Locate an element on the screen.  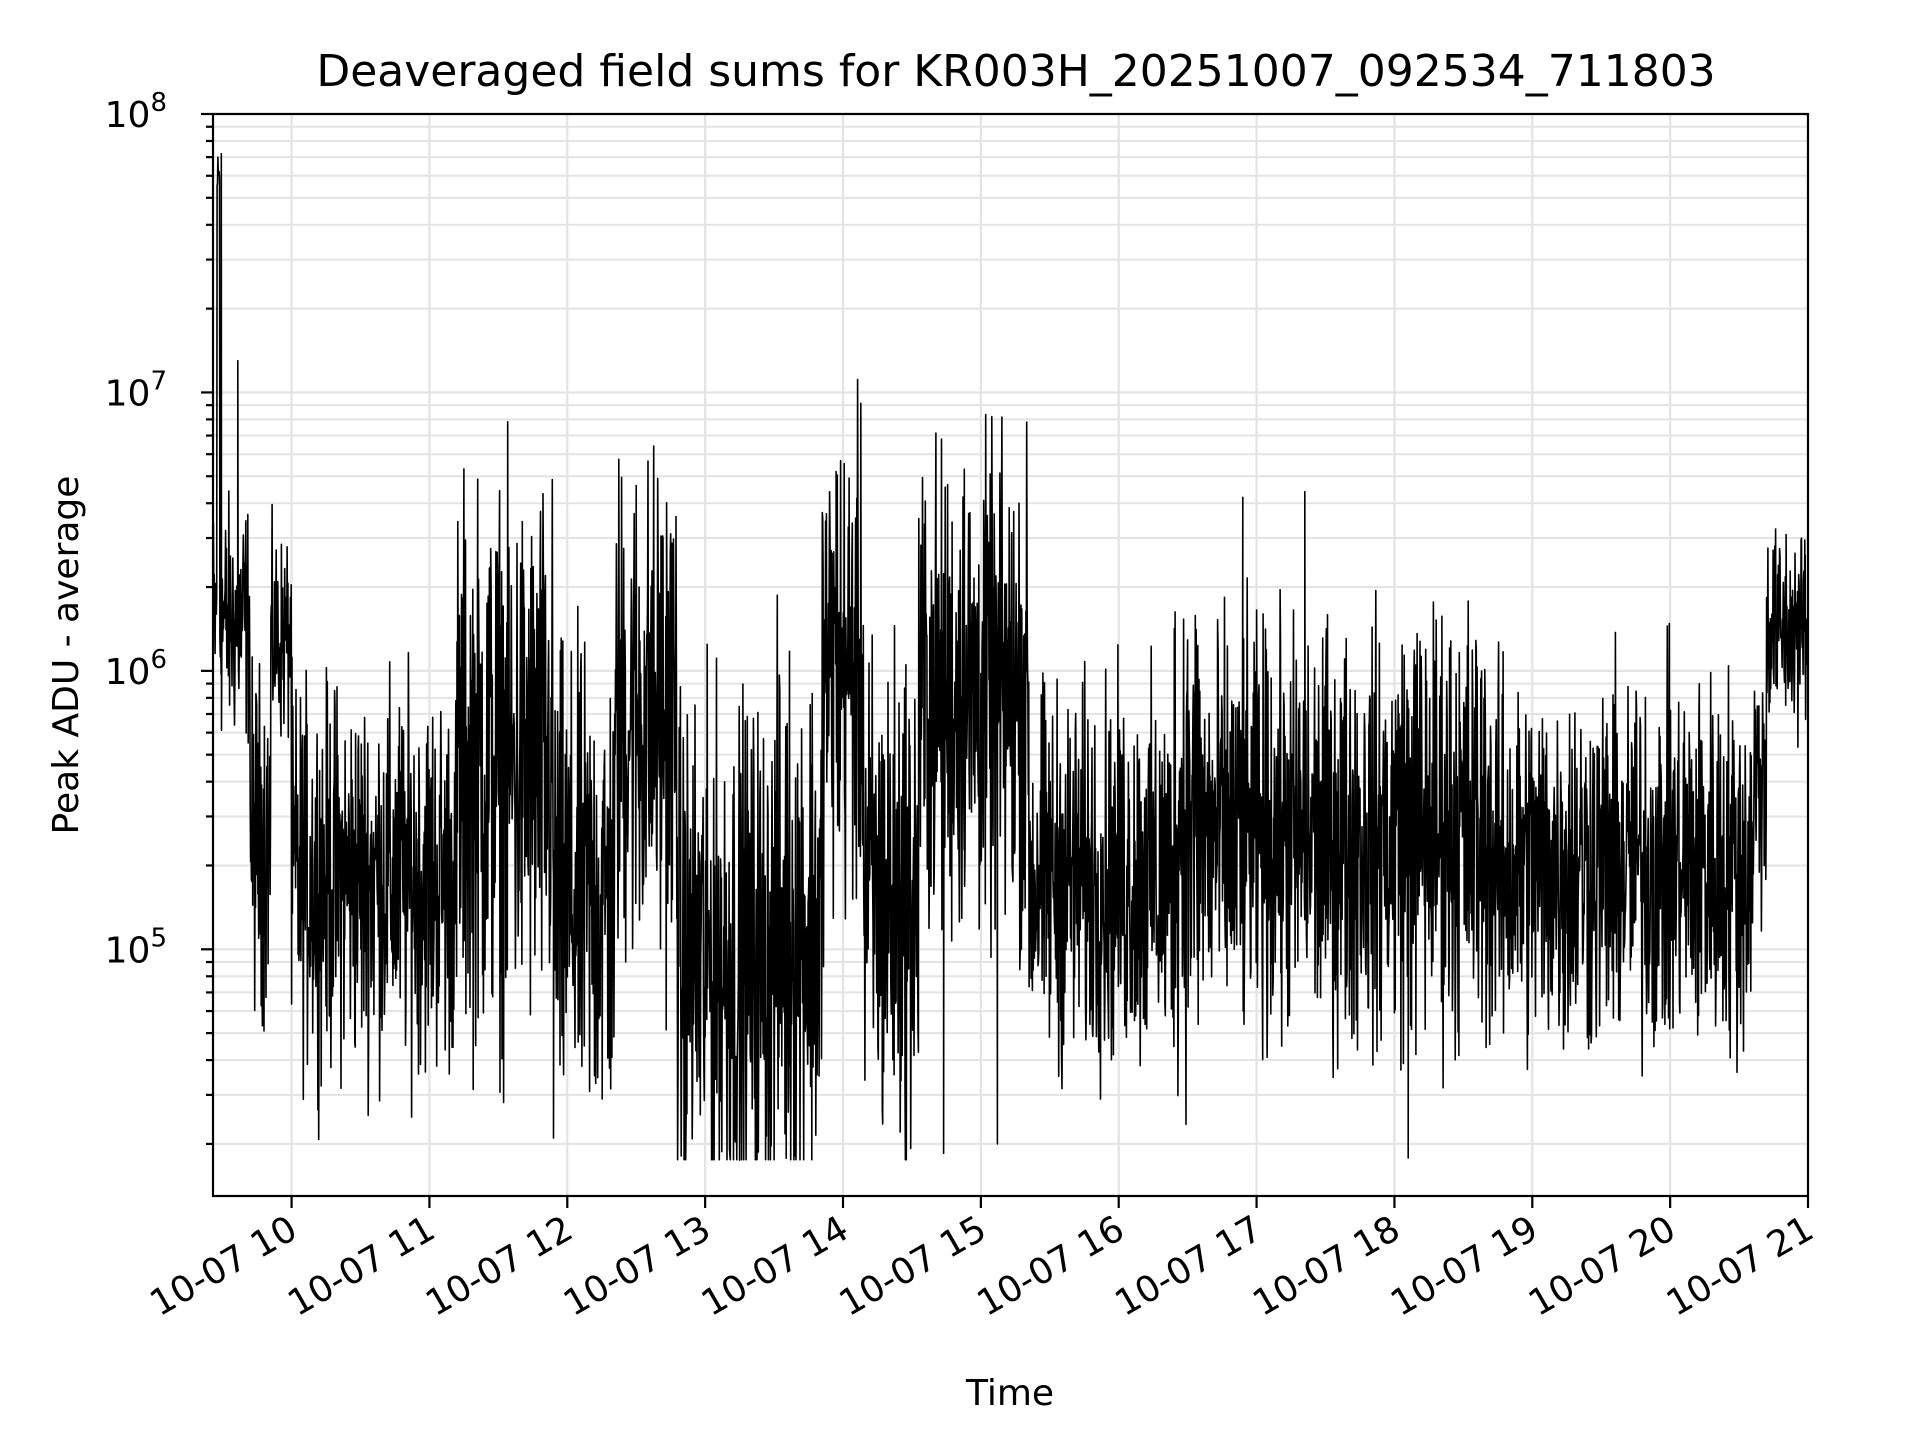
x-tick-label: 10-07 15 is located at coordinates (913, 1266).